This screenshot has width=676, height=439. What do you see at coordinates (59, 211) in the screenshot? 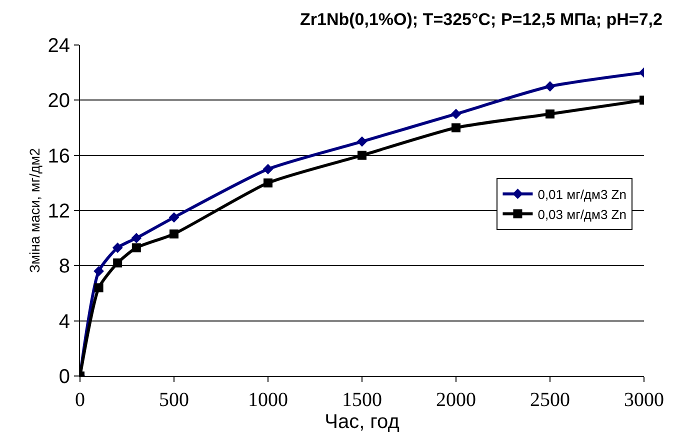
I see `y-tick-label: 12` at bounding box center [59, 211].